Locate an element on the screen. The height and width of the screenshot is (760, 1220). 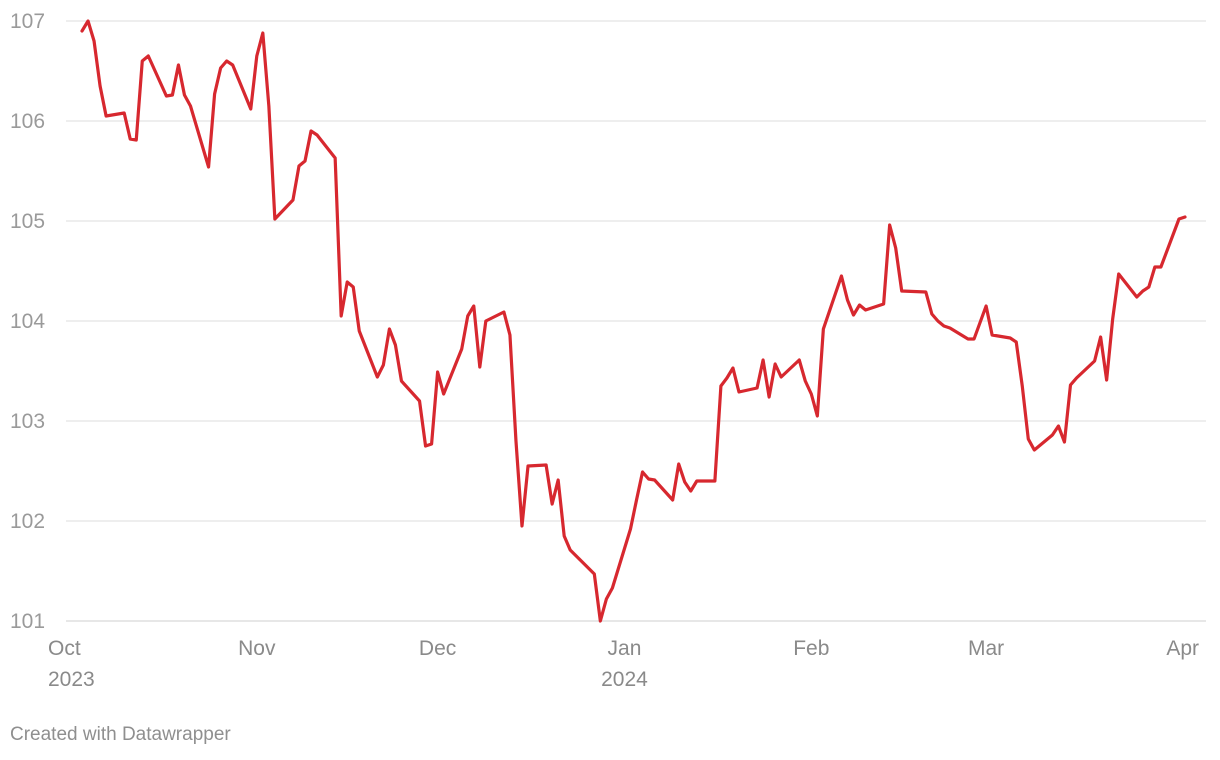
y-tick-label: 103 is located at coordinates (27, 421).